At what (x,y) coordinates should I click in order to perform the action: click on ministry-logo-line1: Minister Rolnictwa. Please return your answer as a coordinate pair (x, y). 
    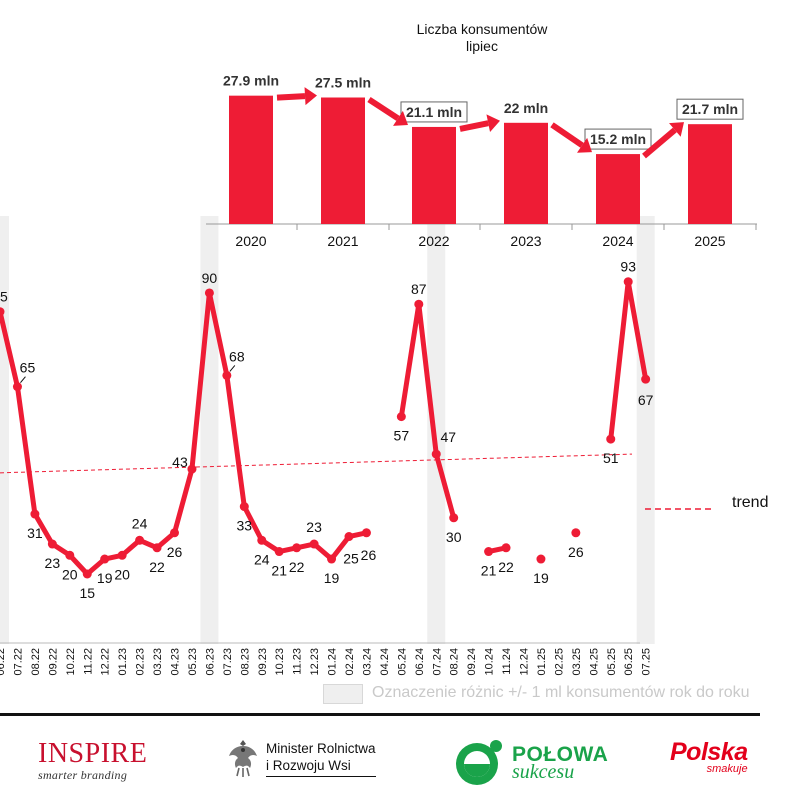
    Looking at the image, I should click on (321, 748).